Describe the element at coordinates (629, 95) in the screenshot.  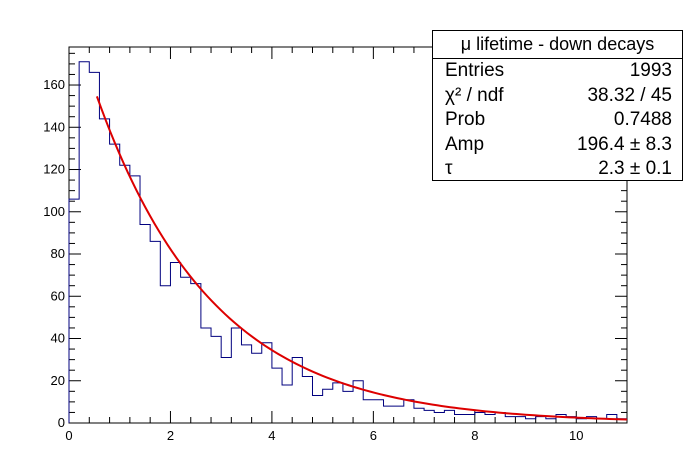
I see `stat-value-chi2: 38.32 / 45` at that location.